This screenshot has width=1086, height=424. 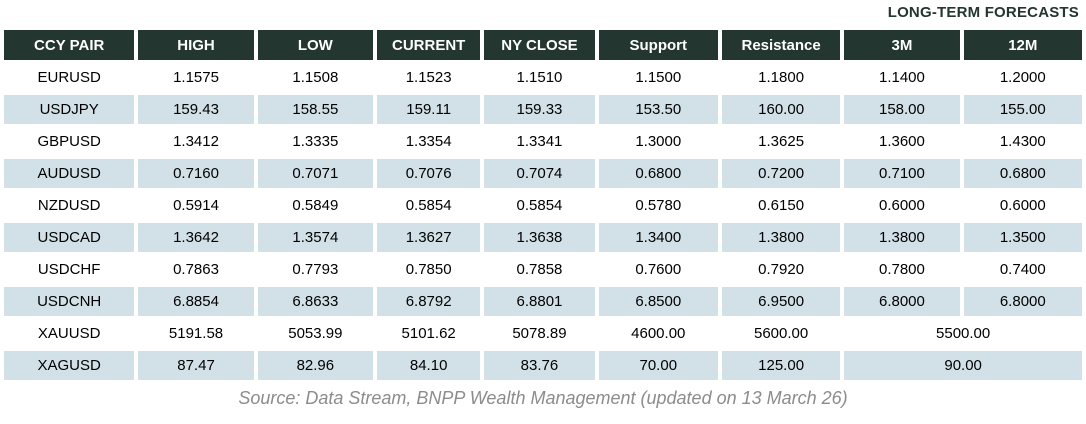 I want to click on value-cell: 1.3574, so click(x=315, y=237).